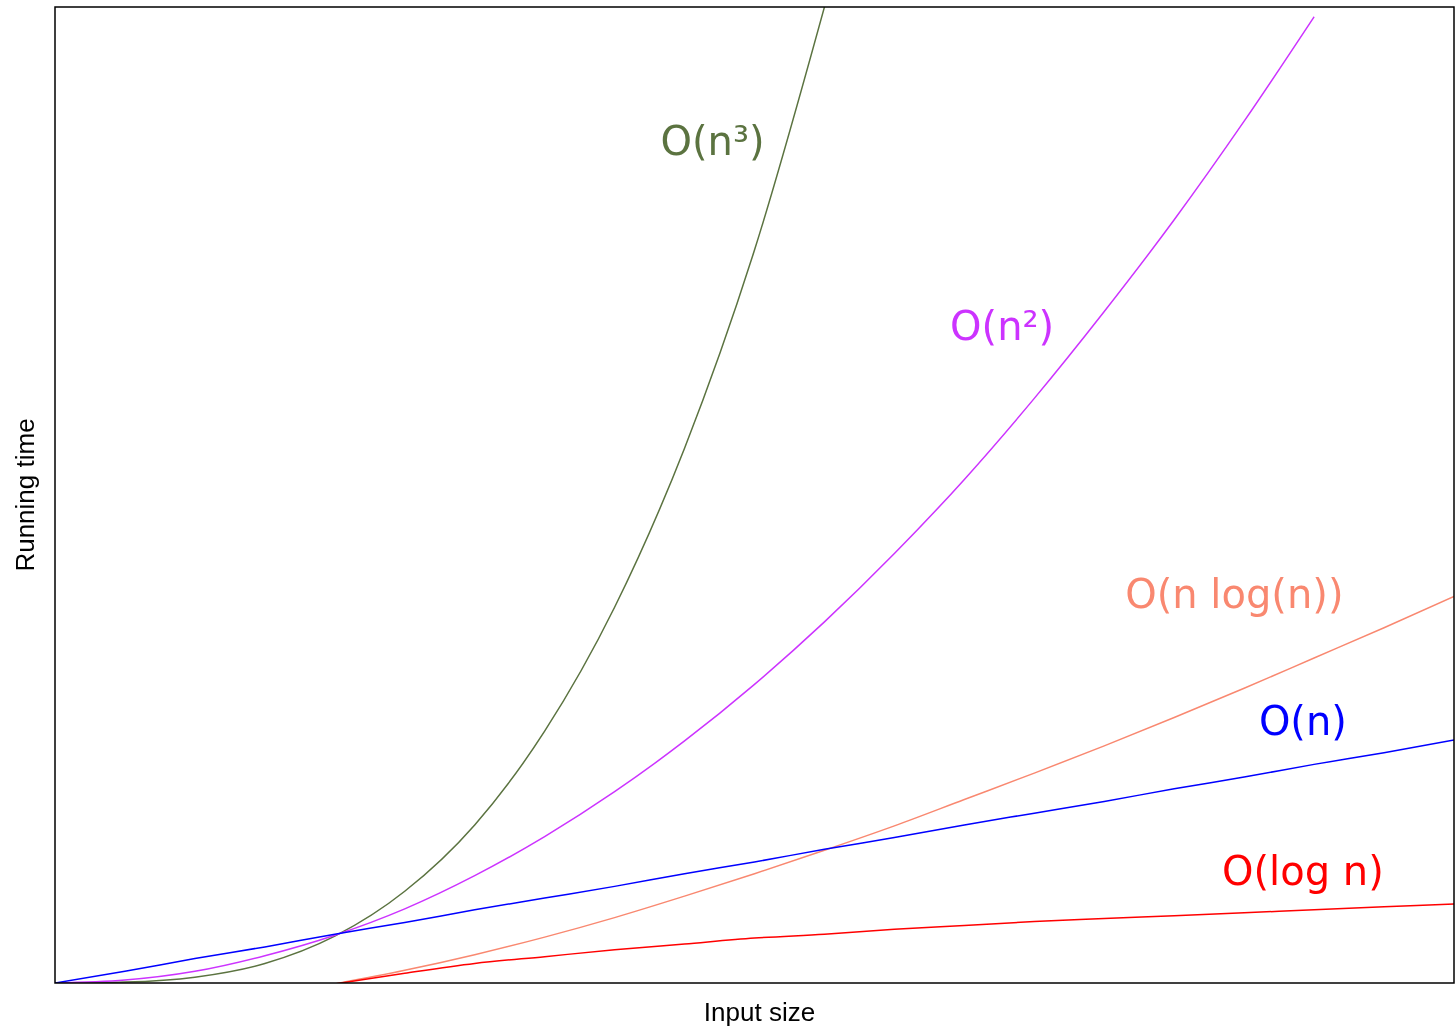 The width and height of the screenshot is (1456, 1029). Describe the element at coordinates (712, 140) in the screenshot. I see `series-label: O(n³)` at that location.